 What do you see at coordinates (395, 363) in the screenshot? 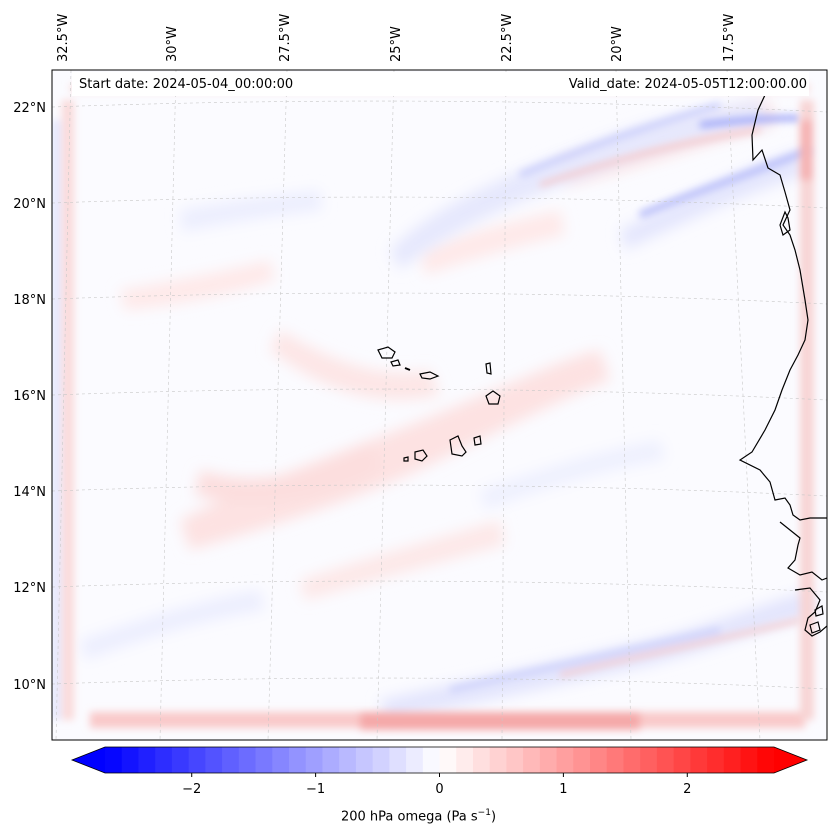
I see `island-sao-vicente` at bounding box center [395, 363].